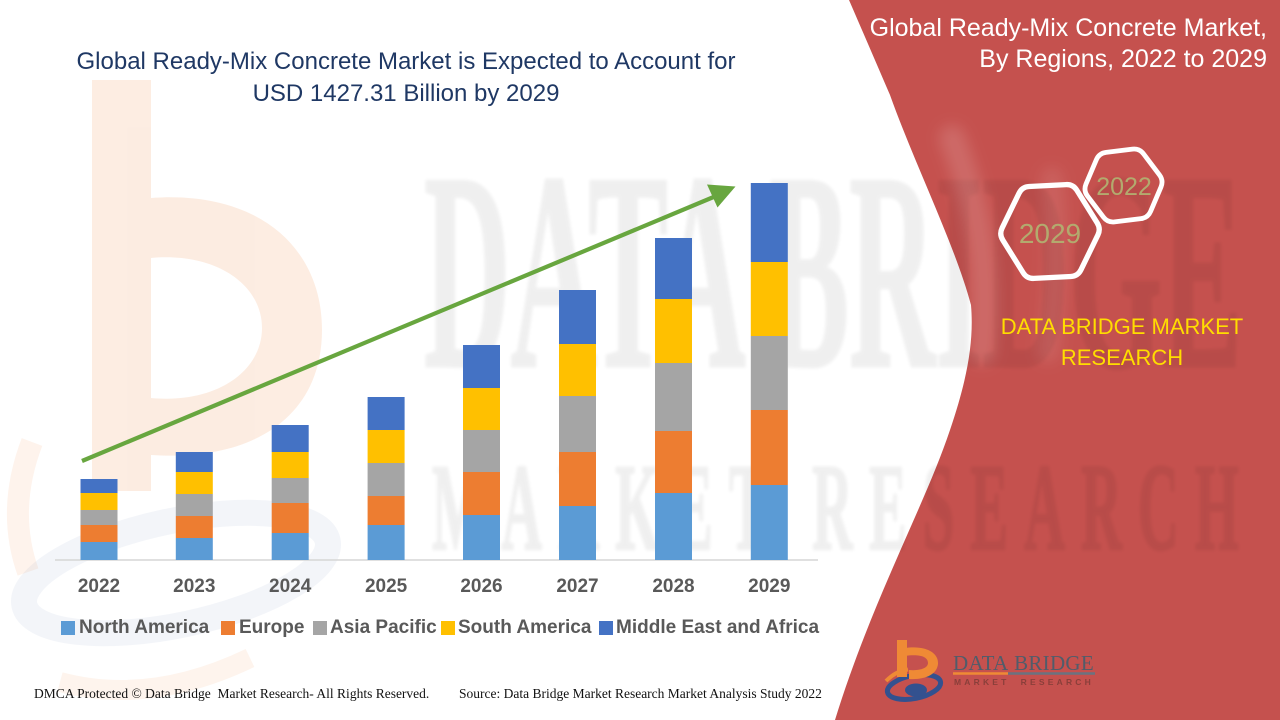 Image resolution: width=1280 pixels, height=720 pixels. What do you see at coordinates (843, 507) in the screenshot?
I see `svg-text: MARKET RESEARCH` at bounding box center [843, 507].